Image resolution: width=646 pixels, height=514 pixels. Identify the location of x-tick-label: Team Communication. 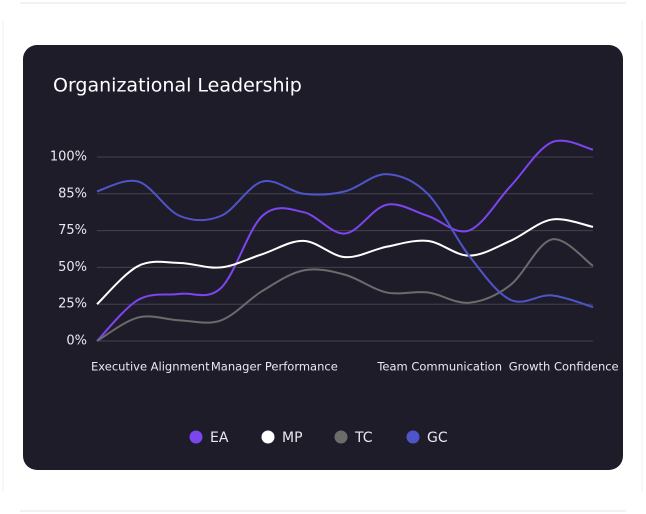
(439, 367).